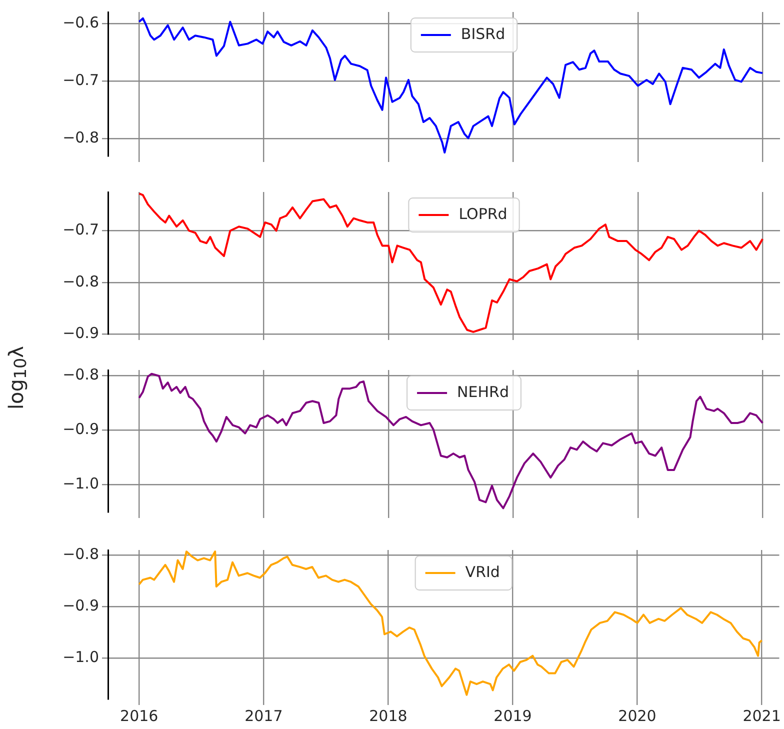 The width and height of the screenshot is (784, 729). I want to click on y-tick-label: −0.6, so click(80, 22).